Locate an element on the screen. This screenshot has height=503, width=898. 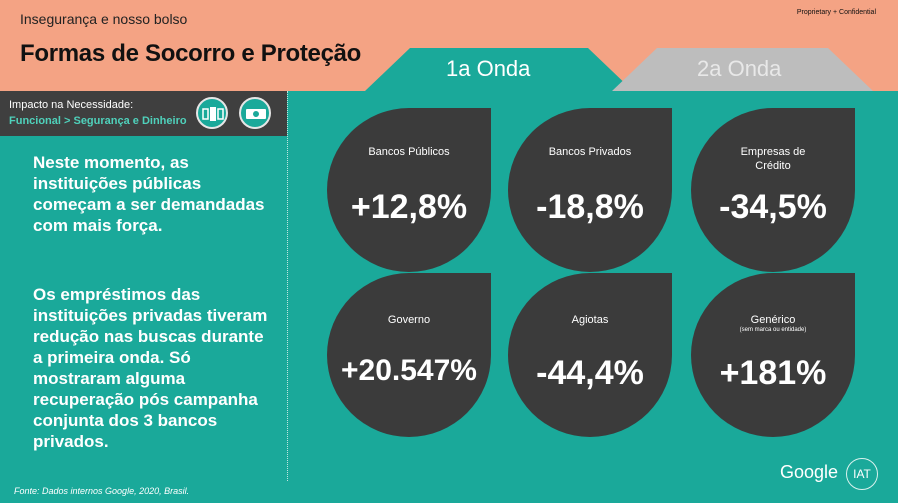
stat-label: Governo is located at coordinates (409, 320).